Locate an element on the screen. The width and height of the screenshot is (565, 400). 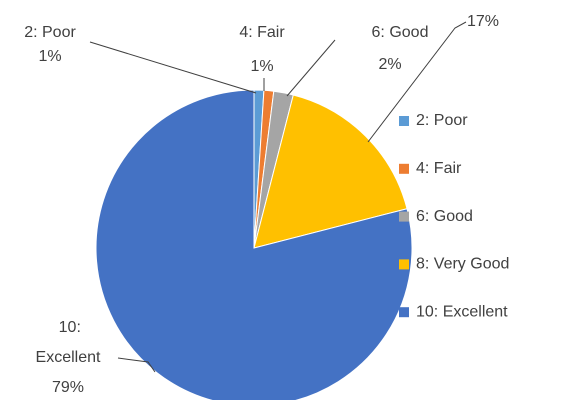
legend-label: 2: Poor is located at coordinates (442, 120).